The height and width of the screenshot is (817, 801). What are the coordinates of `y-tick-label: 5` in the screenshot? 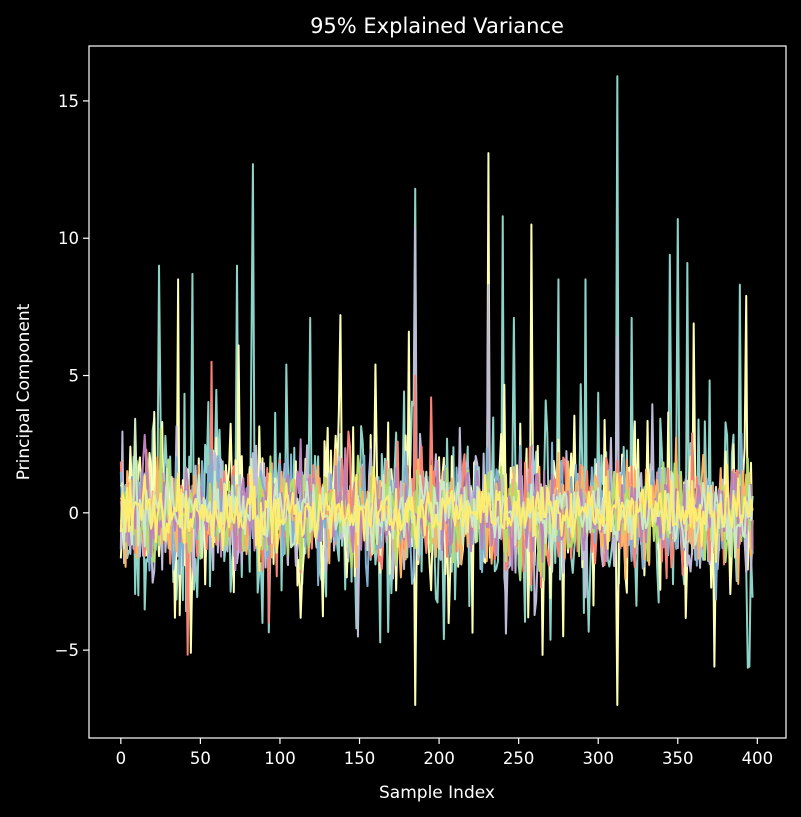 It's located at (74, 376).